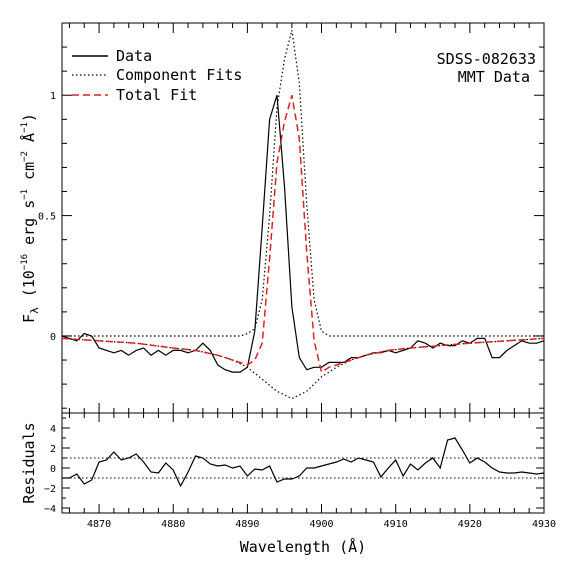  What do you see at coordinates (544, 524) in the screenshot?
I see `xtick-label: 4930` at bounding box center [544, 524].